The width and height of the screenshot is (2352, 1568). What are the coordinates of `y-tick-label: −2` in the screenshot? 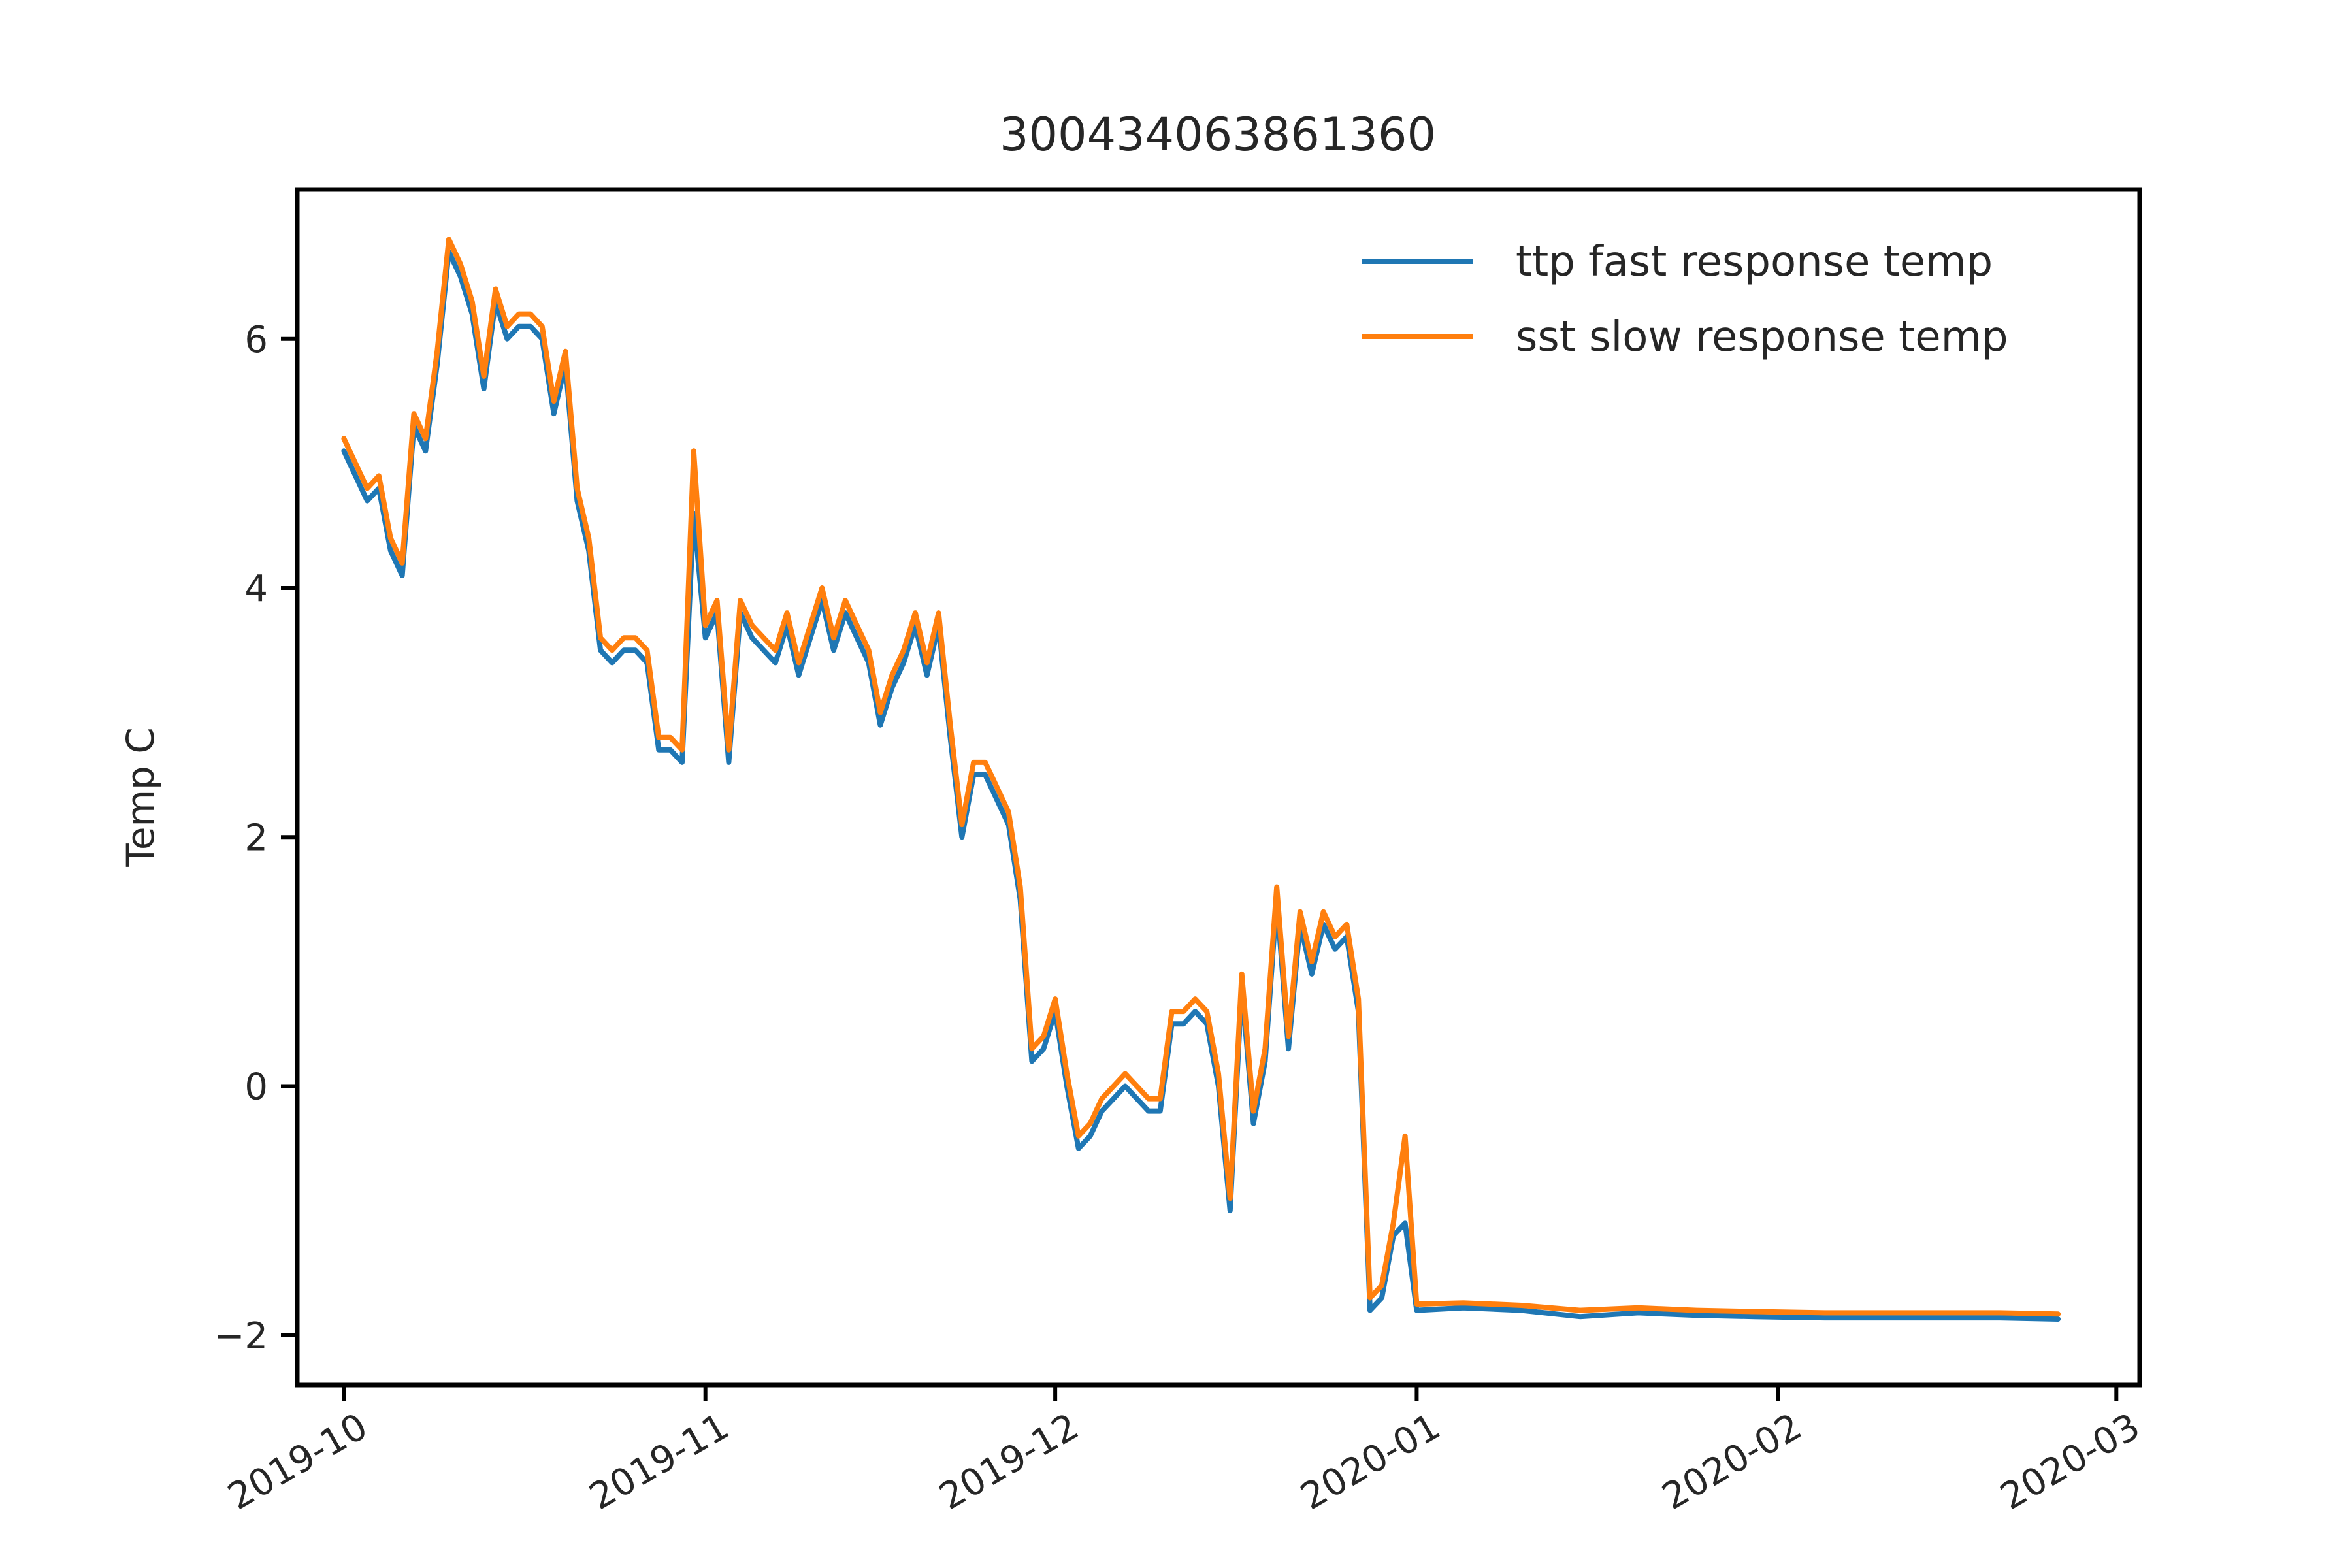 It's located at (241, 1336).